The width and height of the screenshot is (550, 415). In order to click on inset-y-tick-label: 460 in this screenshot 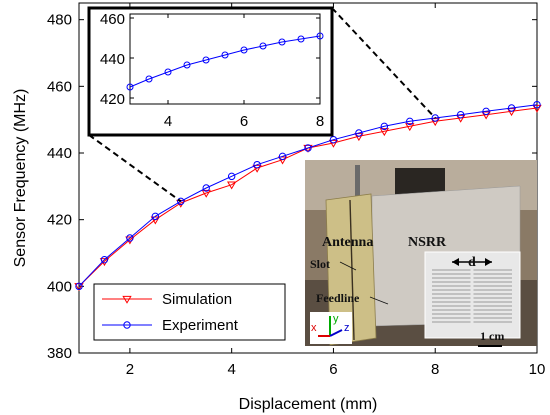, I will do `click(112, 19)`.